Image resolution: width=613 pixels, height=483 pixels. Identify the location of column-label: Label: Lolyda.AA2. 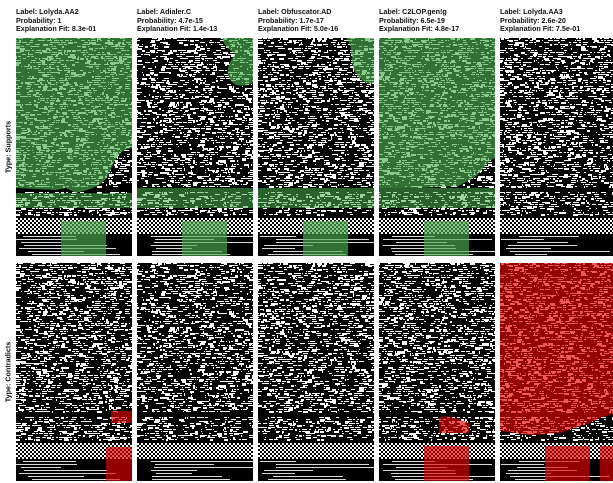
(47, 11).